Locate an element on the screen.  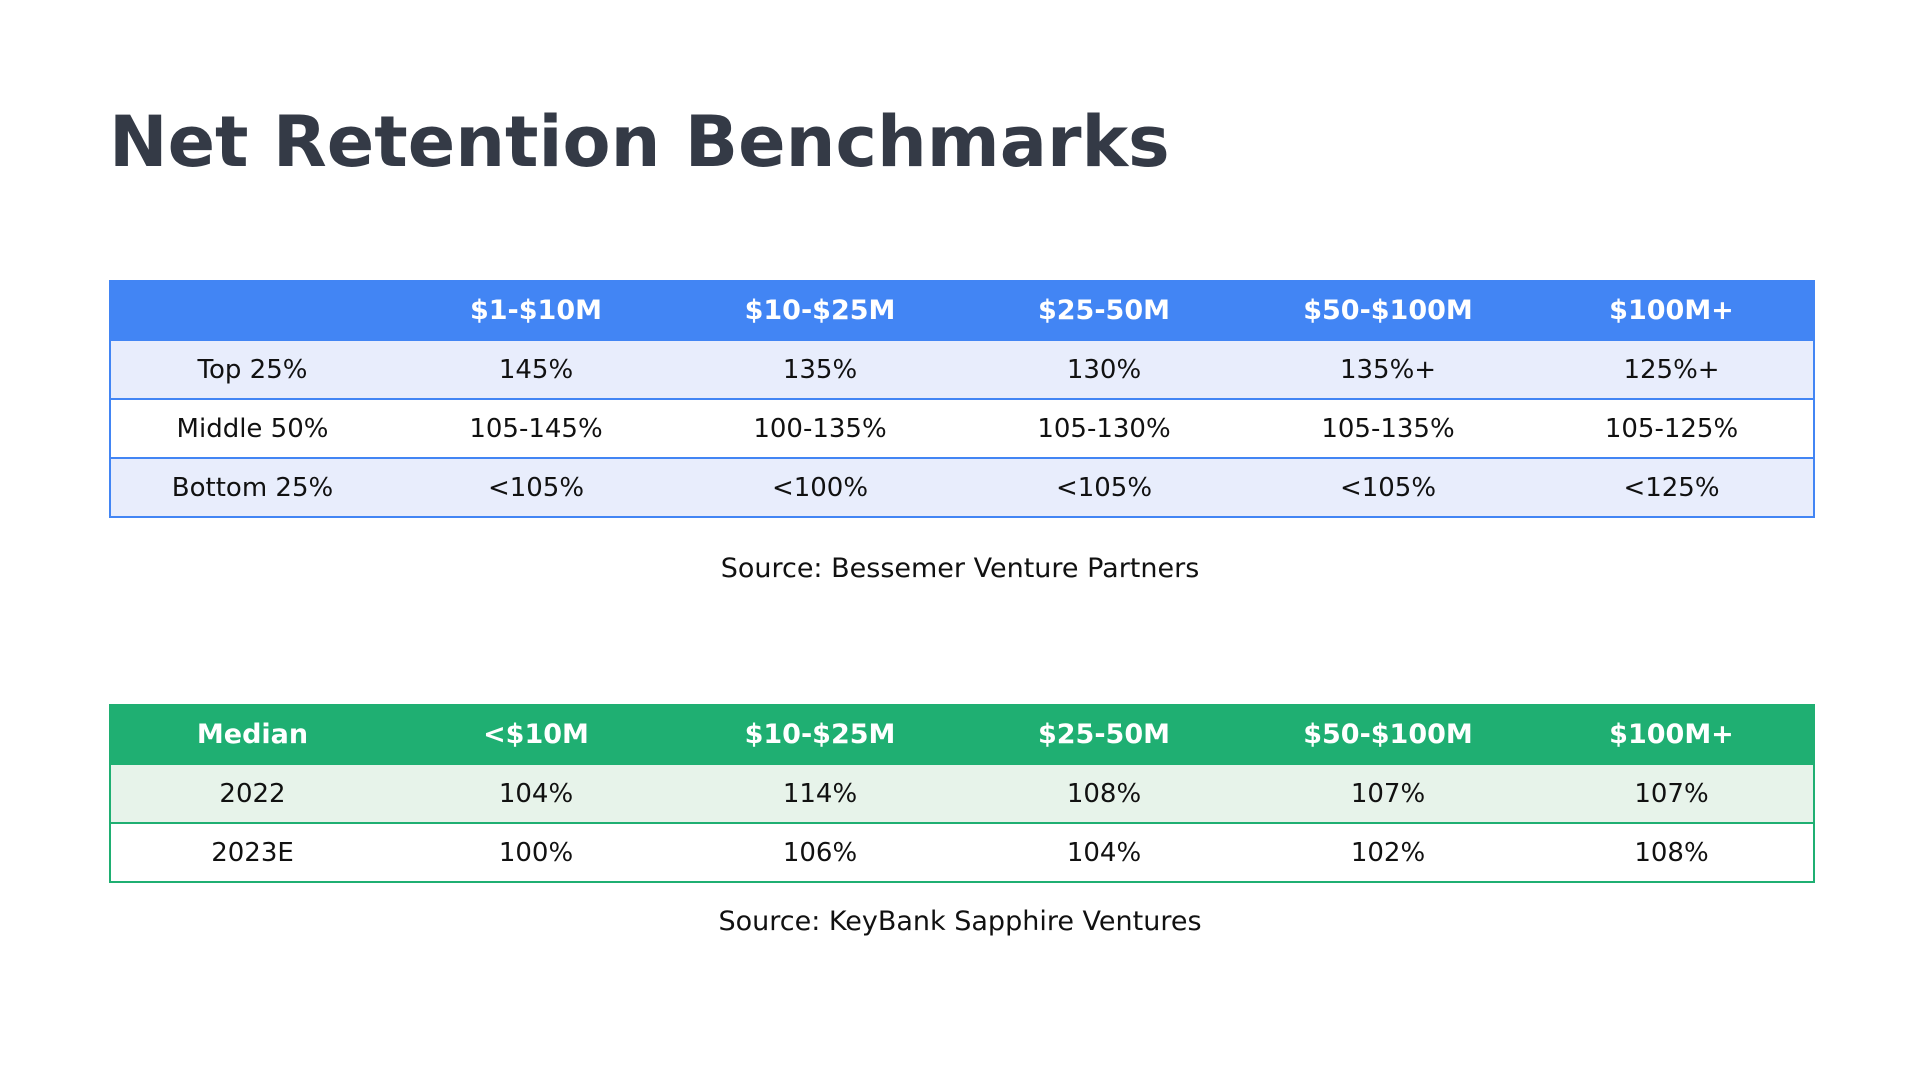
table-cell: 102% is located at coordinates (1388, 852).